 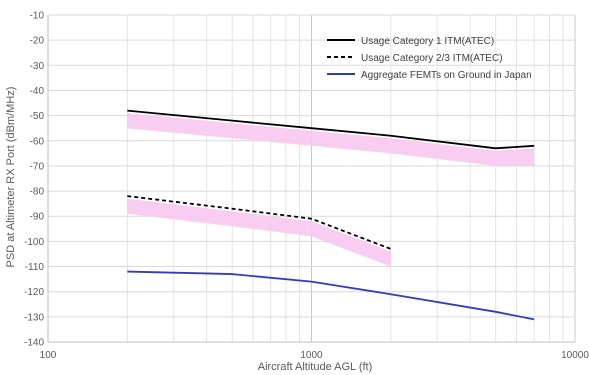 I want to click on x-tick-label: 10000, so click(x=575, y=355).